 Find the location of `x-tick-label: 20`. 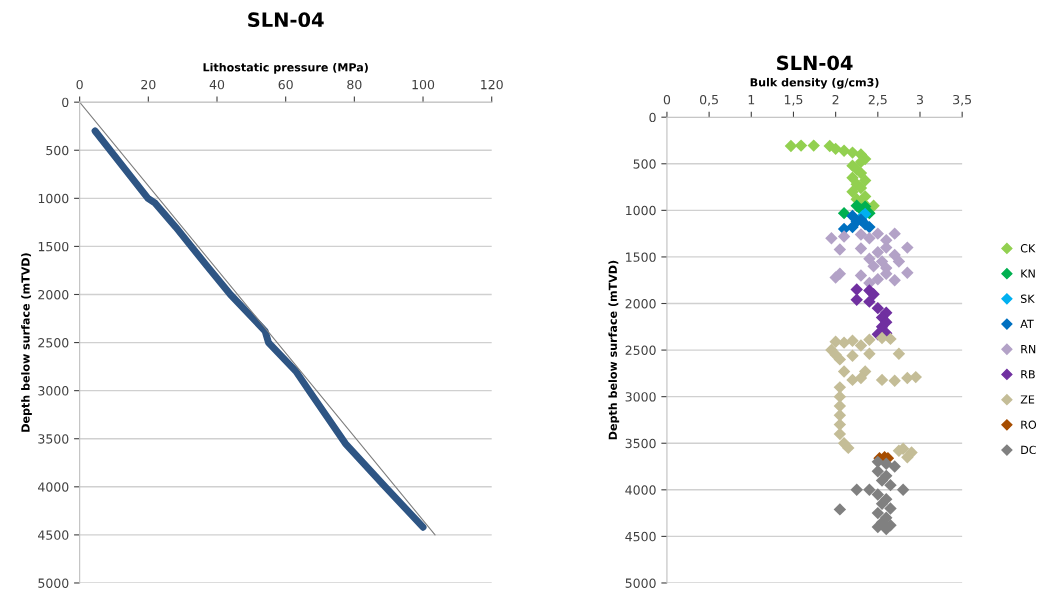

x-tick-label: 20 is located at coordinates (148, 84).